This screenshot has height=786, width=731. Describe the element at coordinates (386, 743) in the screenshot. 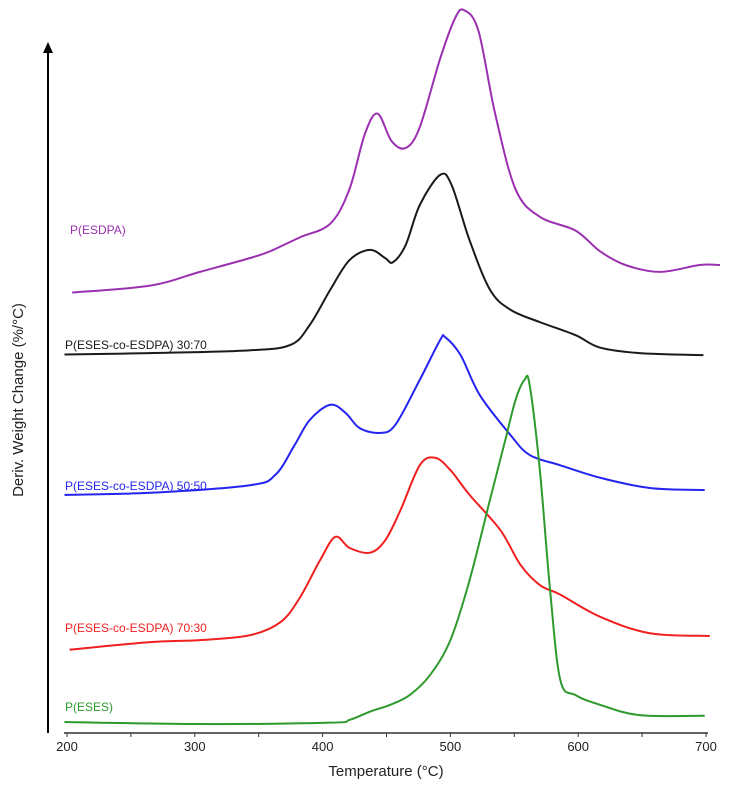

I see `x-ticks: 200 300 400 500 600 700` at that location.